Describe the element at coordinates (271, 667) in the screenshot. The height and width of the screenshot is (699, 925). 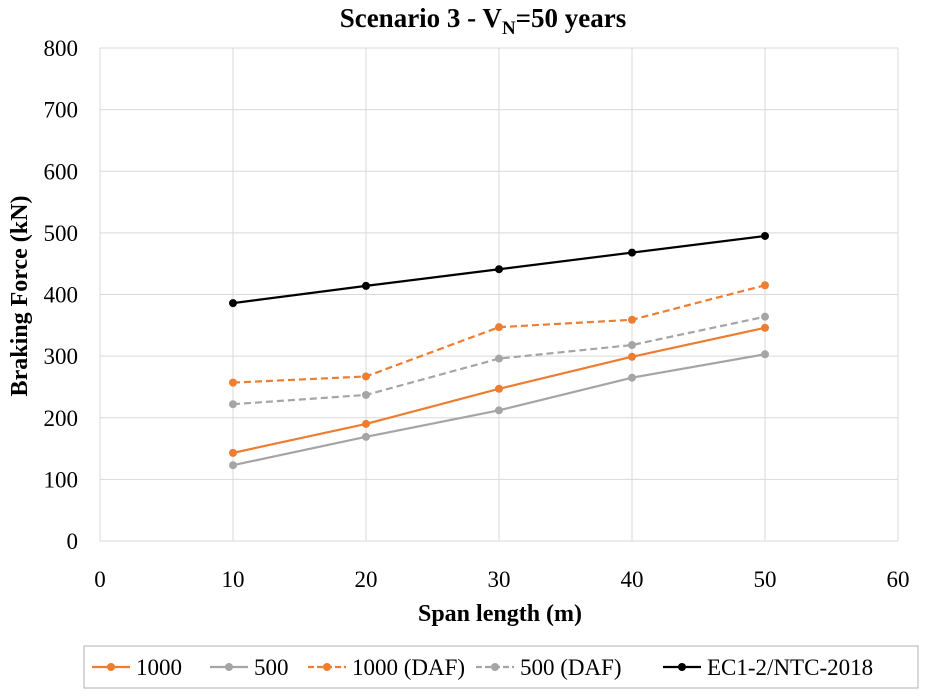
I see `legend-label-1: 500` at that location.